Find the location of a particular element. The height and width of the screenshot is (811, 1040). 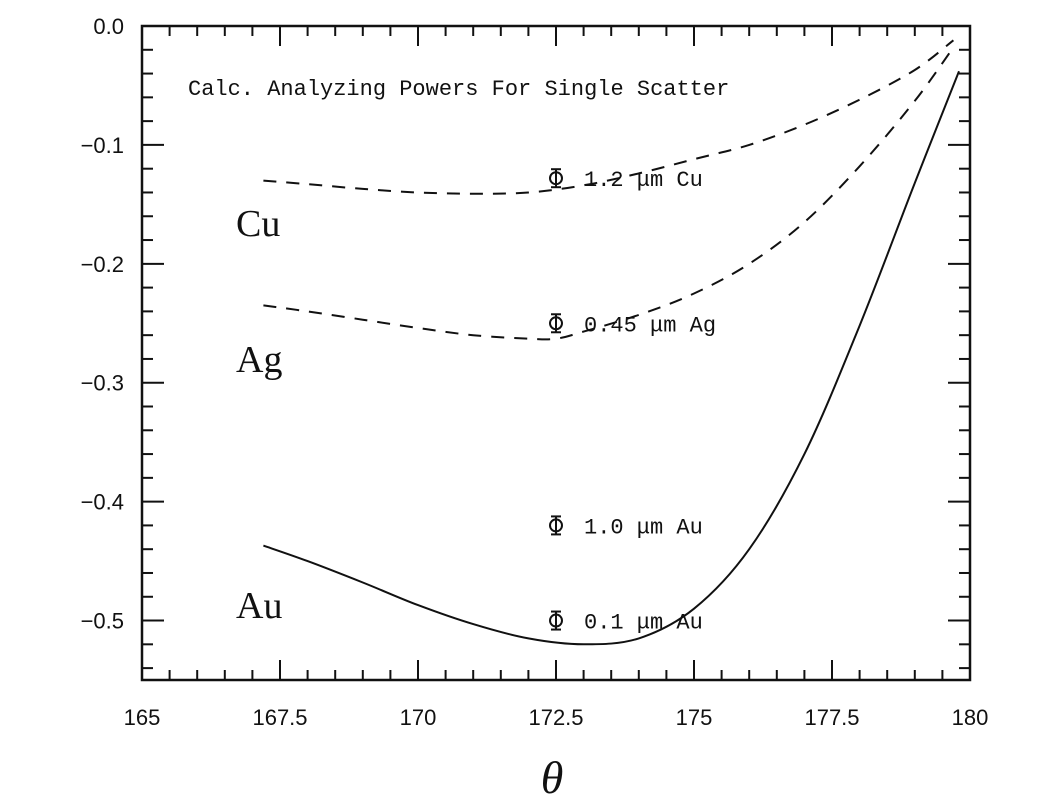

data-point: 1.0 μm Au is located at coordinates (626, 527).